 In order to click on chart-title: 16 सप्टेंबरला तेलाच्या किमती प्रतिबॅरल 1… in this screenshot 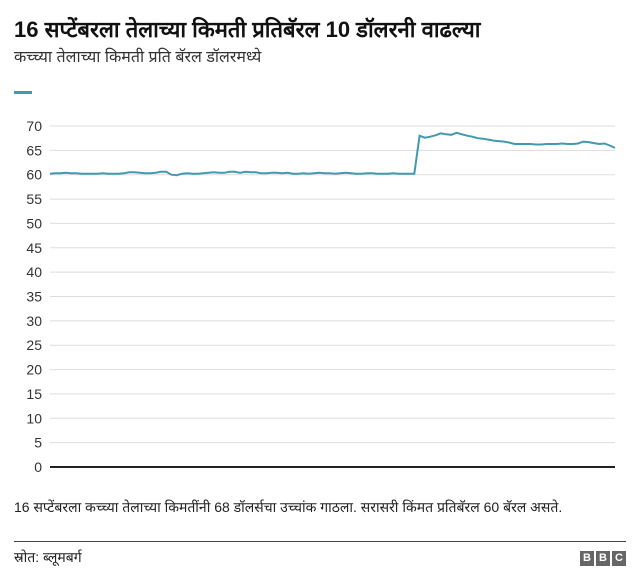, I will do `click(247, 29)`.